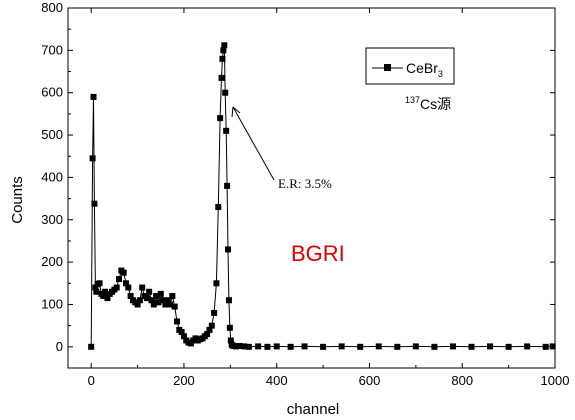 The height and width of the screenshot is (420, 575). What do you see at coordinates (52, 134) in the screenshot?
I see `y-tick-label: 500` at bounding box center [52, 134].